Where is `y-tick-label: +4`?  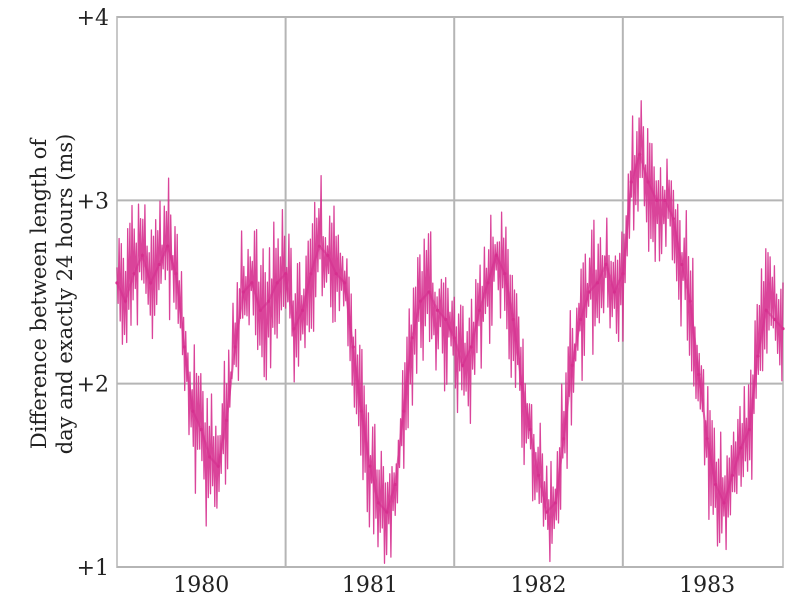 y-tick-label: +4 is located at coordinates (93, 18).